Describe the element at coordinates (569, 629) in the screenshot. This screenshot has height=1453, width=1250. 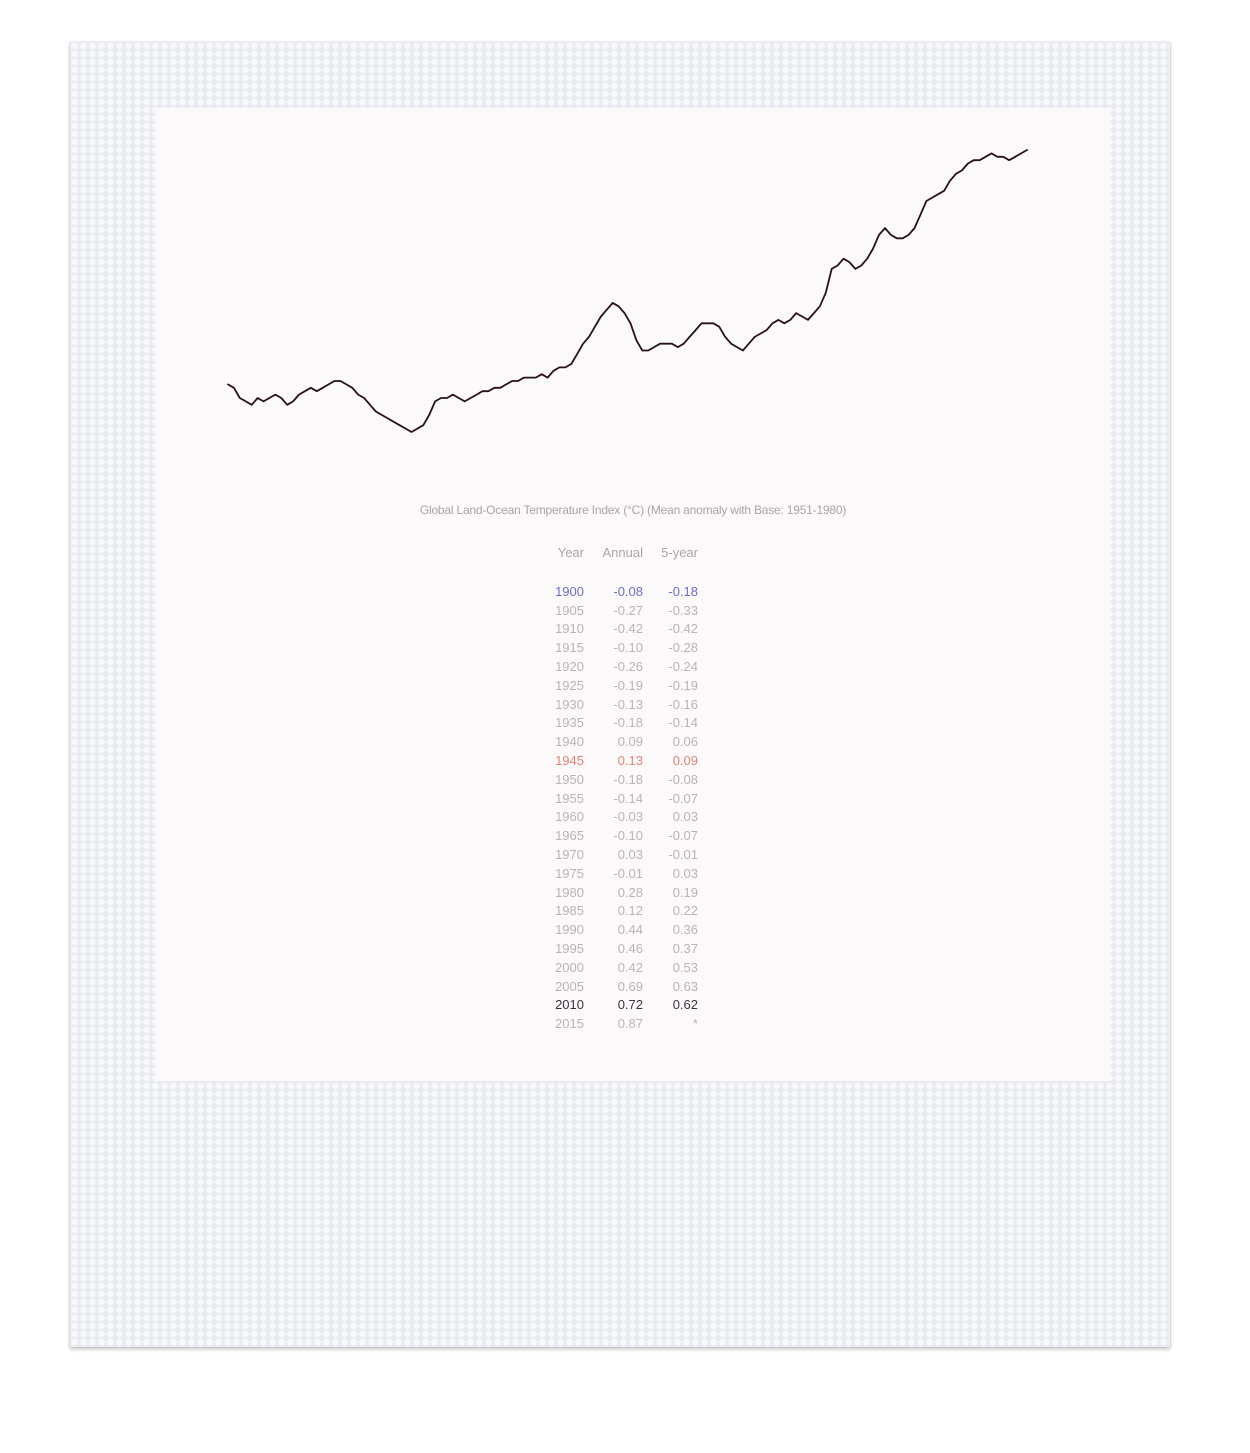
I see `cell-year: 1910` at that location.